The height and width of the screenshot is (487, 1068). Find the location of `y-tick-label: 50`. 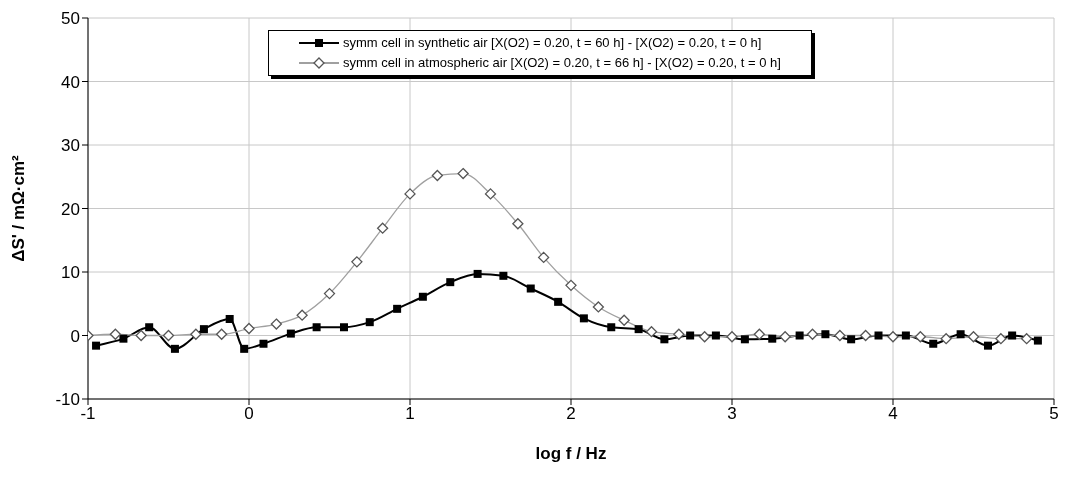

y-tick-label: 50 is located at coordinates (70, 19).